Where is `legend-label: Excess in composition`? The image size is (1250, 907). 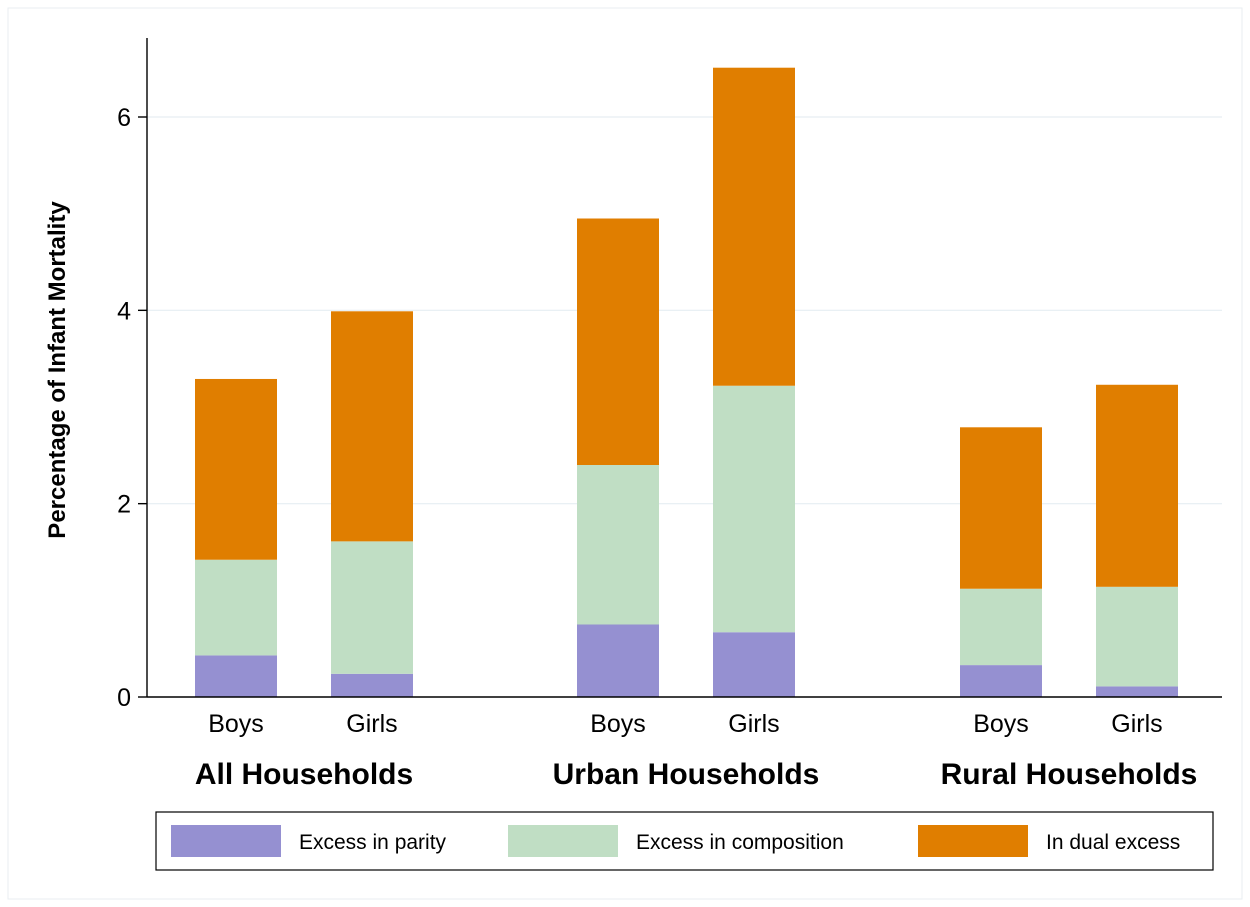
legend-label: Excess in composition is located at coordinates (740, 842).